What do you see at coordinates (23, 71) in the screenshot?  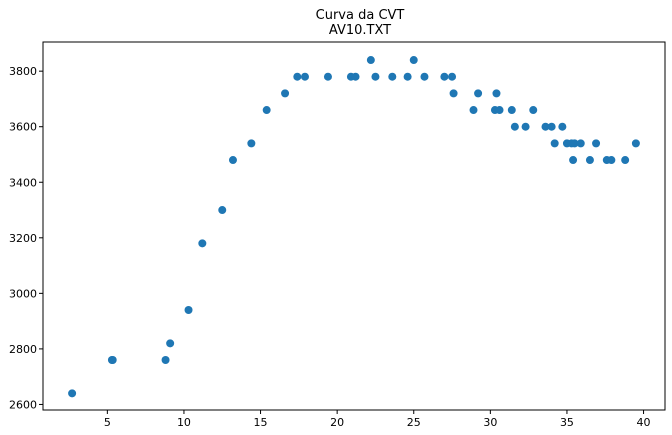 I see `y-tick-label: 3800` at bounding box center [23, 71].